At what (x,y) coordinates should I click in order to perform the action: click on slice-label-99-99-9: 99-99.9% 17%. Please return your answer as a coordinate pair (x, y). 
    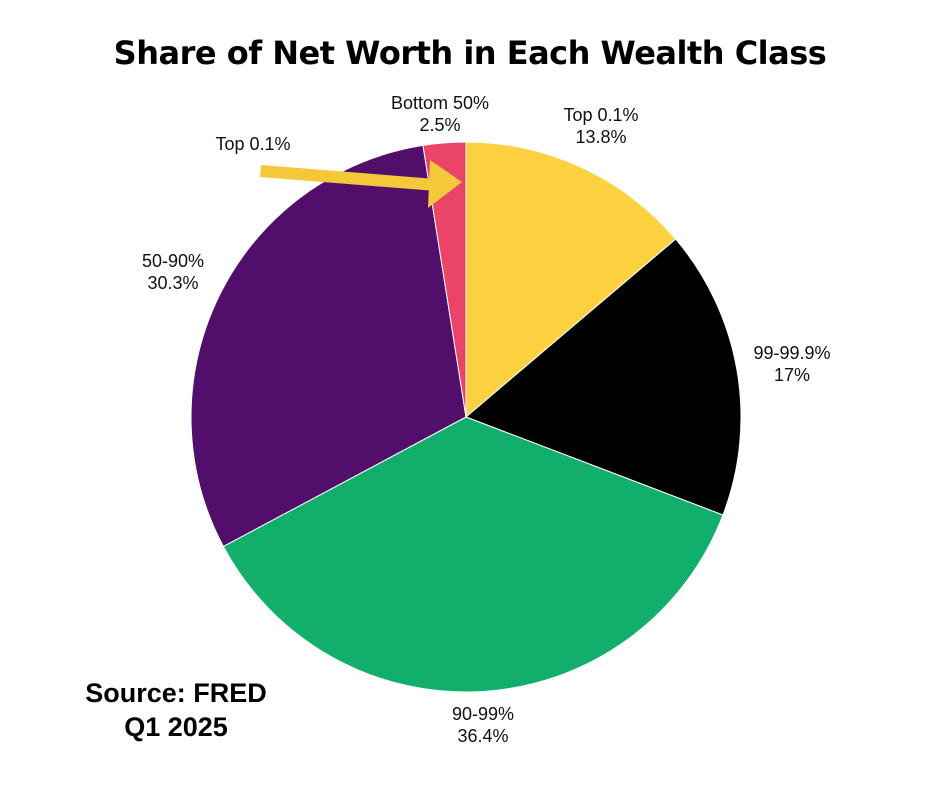
    Looking at the image, I should click on (792, 364).